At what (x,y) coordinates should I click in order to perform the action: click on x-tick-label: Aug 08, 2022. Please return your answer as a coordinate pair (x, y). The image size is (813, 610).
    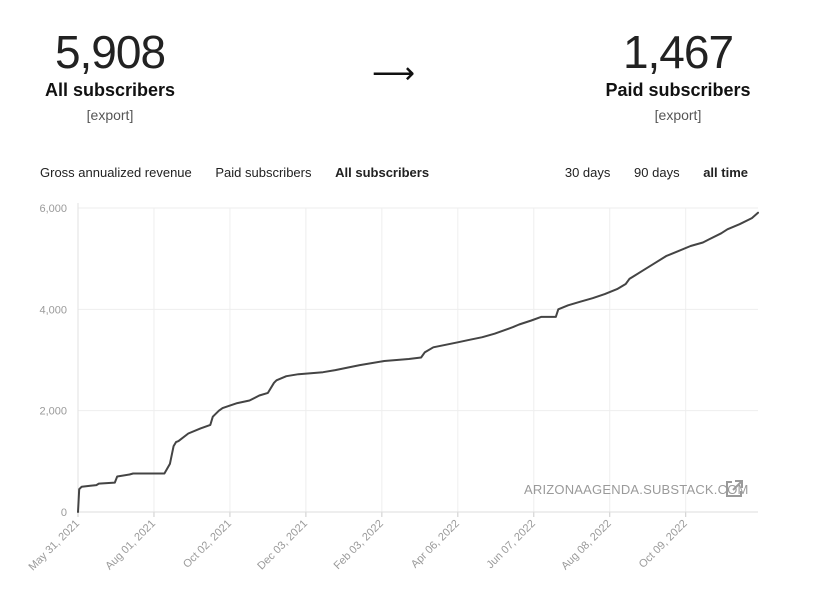
    Looking at the image, I should click on (586, 545).